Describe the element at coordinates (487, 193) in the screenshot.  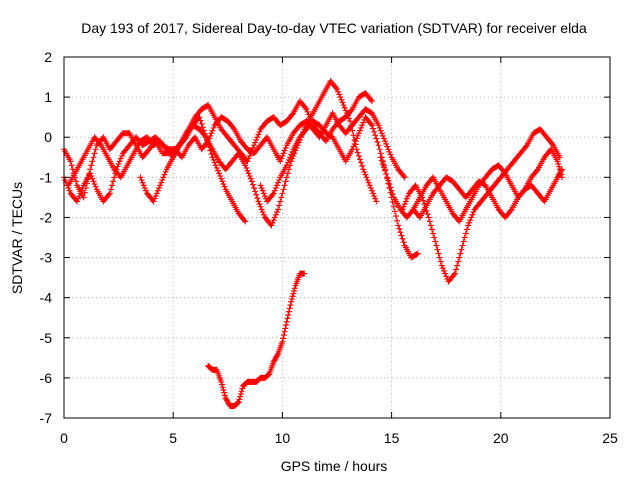
I see `series-sat-h` at that location.